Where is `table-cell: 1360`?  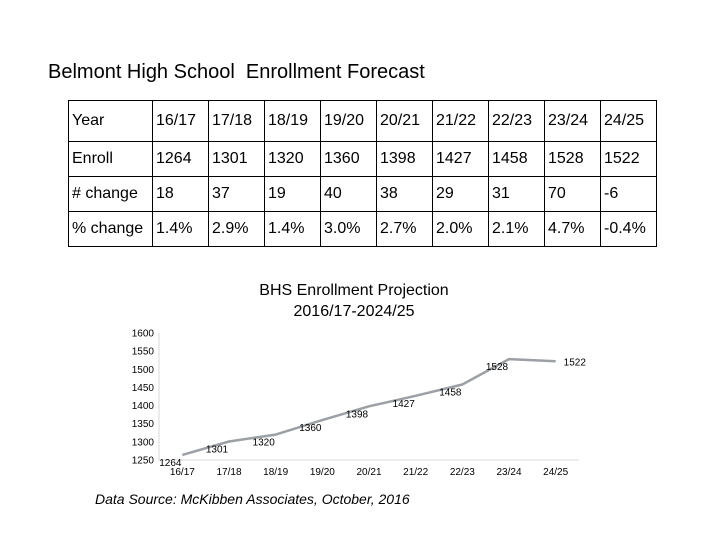 table-cell: 1360 is located at coordinates (348, 159).